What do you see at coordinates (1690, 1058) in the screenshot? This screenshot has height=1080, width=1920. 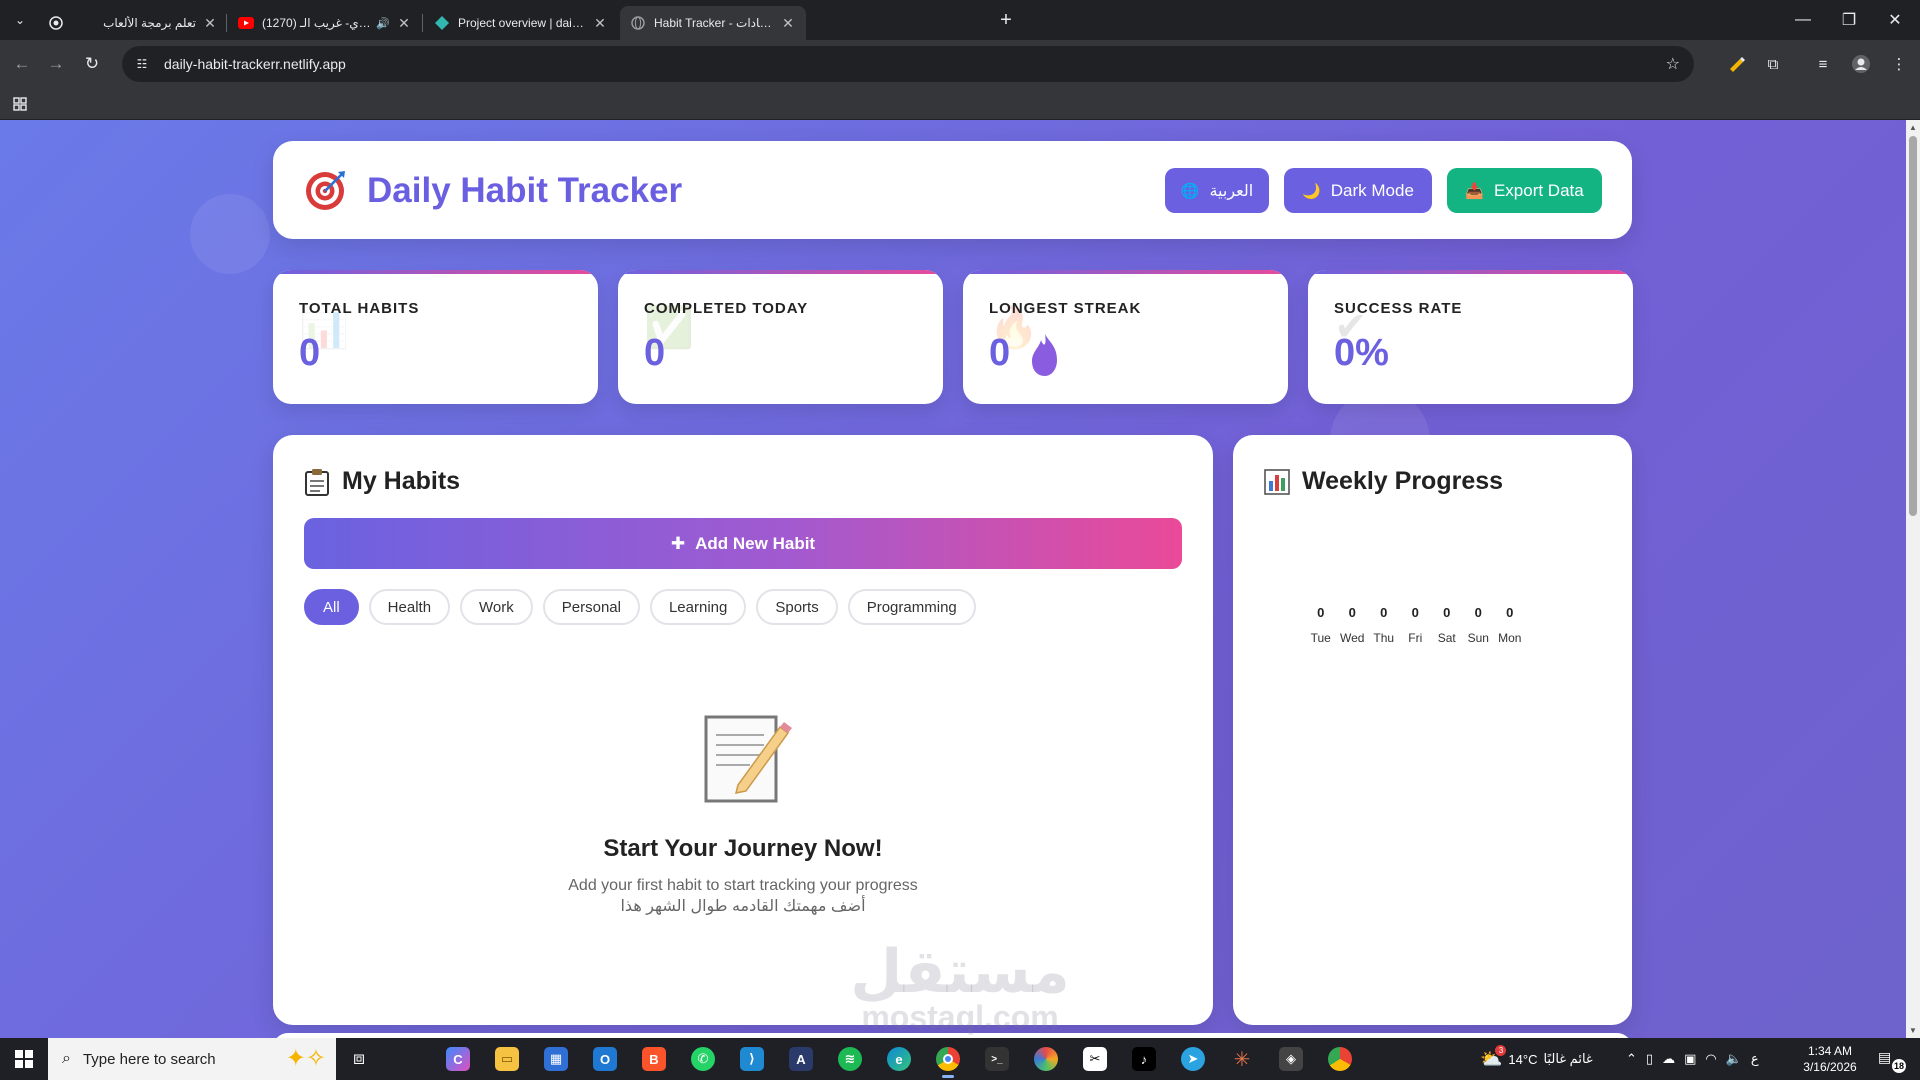 I see `tray-display-icon: ▣` at bounding box center [1690, 1058].